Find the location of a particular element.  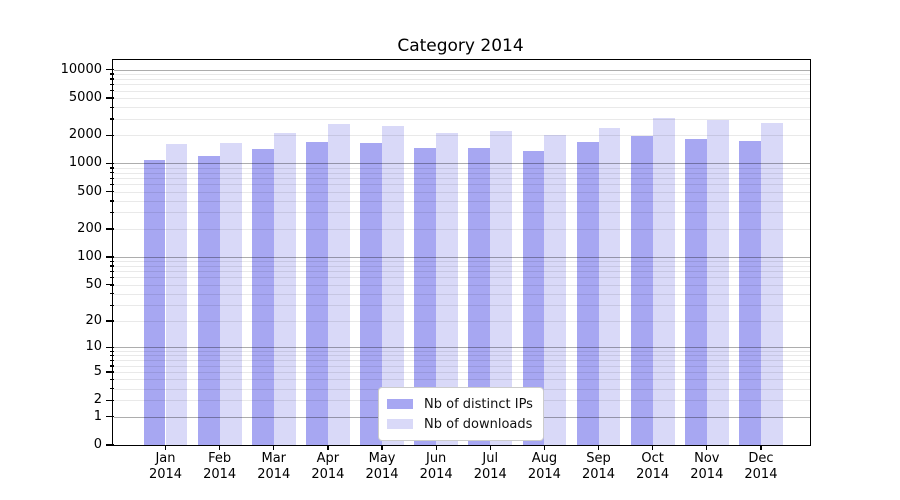

y-tick-label-0: 0 is located at coordinates (97, 444).